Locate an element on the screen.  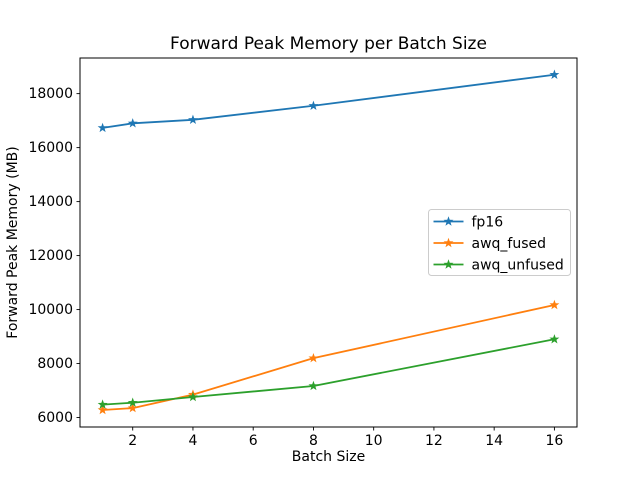
legend: fp16 awq_fused awq_unfused is located at coordinates (499, 242).